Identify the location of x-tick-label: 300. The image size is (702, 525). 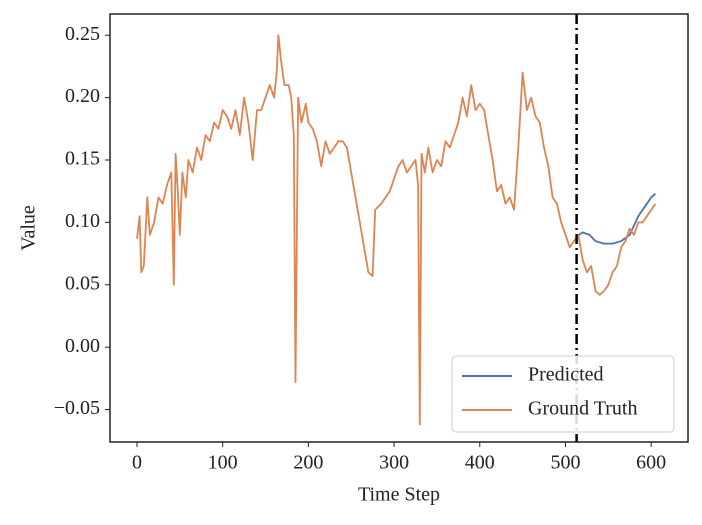
(394, 463).